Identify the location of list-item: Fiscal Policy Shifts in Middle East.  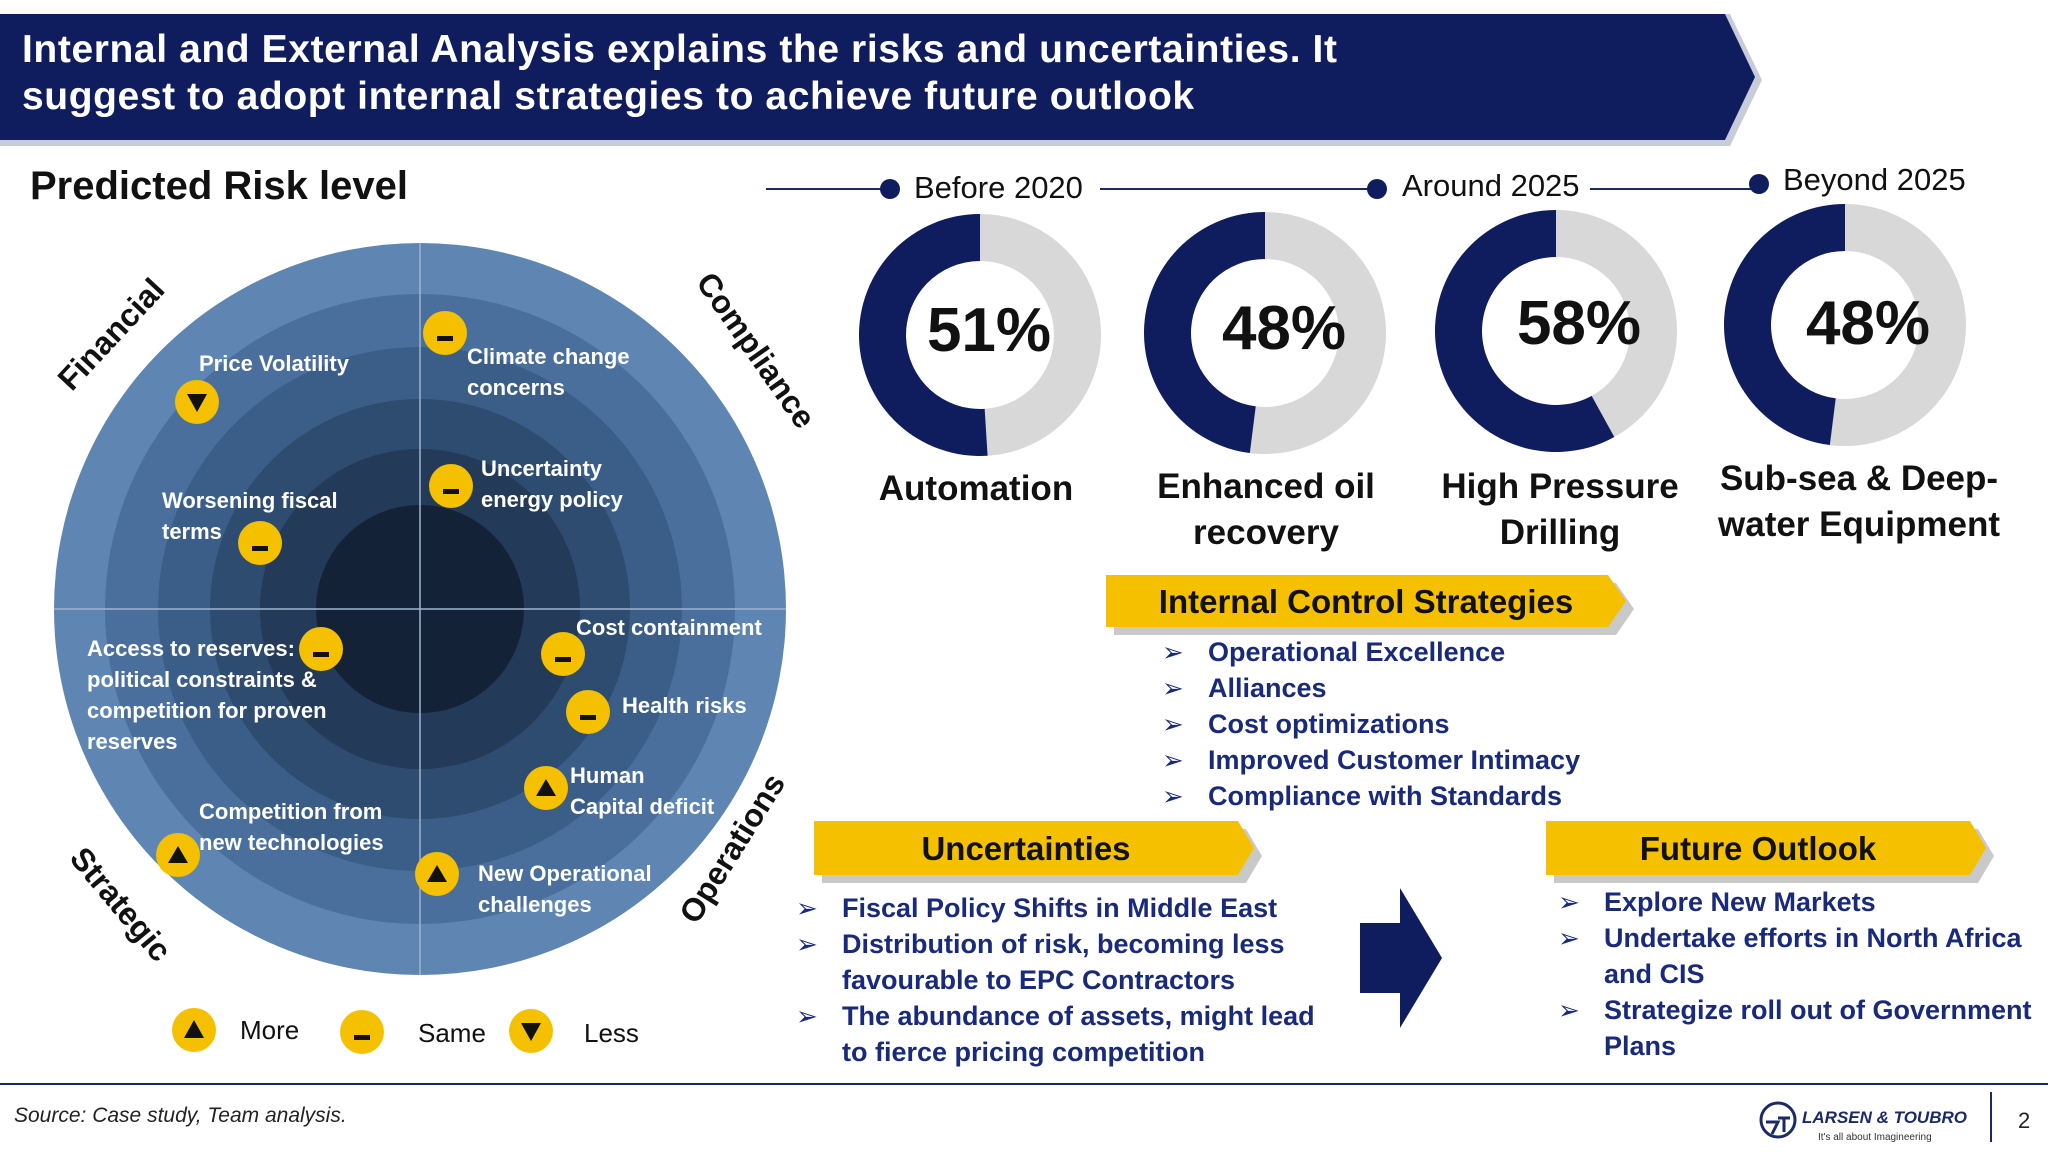
(1055, 908).